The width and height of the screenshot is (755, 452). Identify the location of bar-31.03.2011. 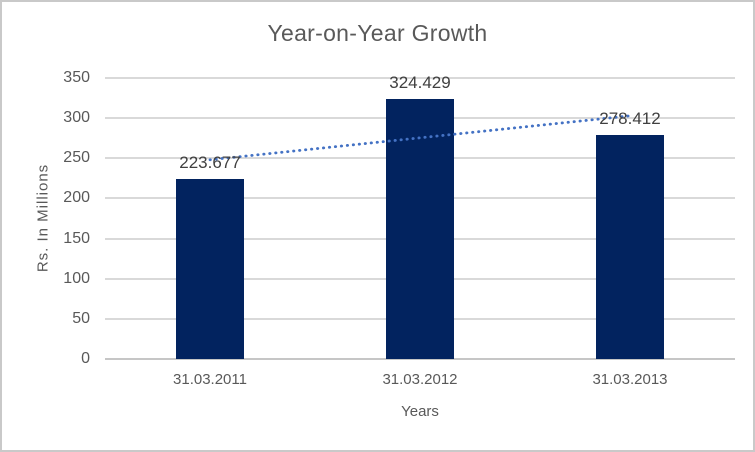
(210, 269).